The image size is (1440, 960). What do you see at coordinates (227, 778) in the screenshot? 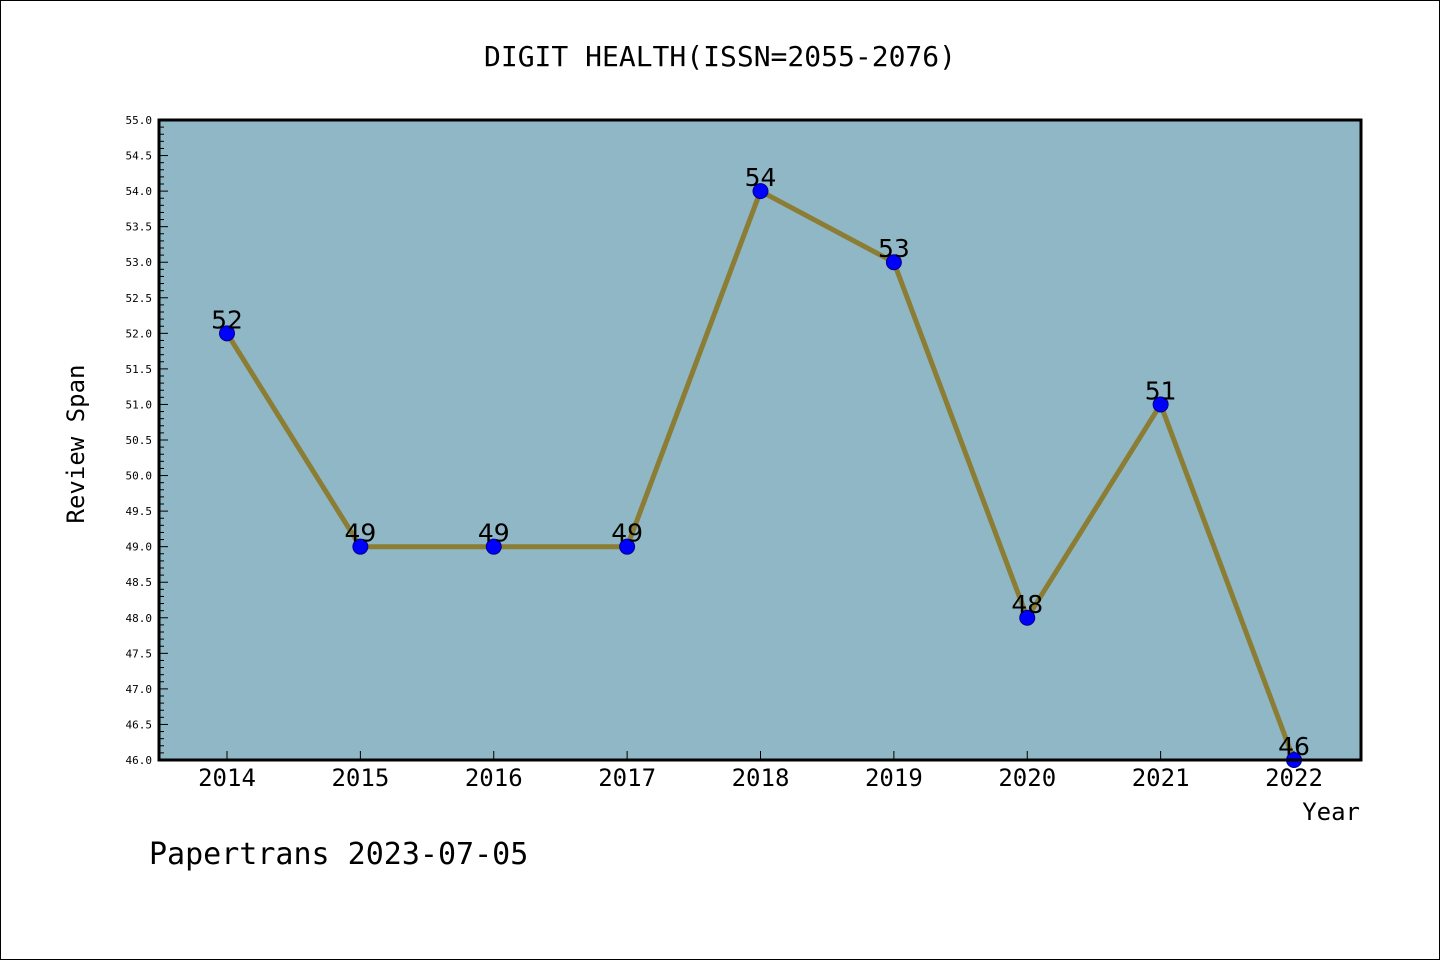
I see `x-tick-label: 2014` at bounding box center [227, 778].